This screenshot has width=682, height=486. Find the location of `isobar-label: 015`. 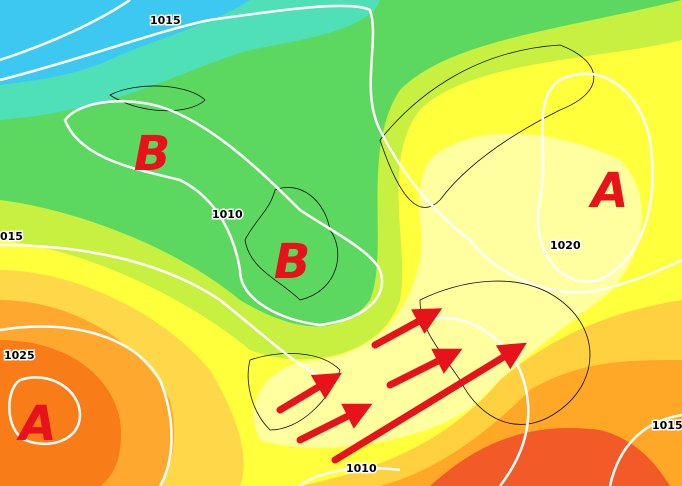

isobar-label: 015 is located at coordinates (11, 236).